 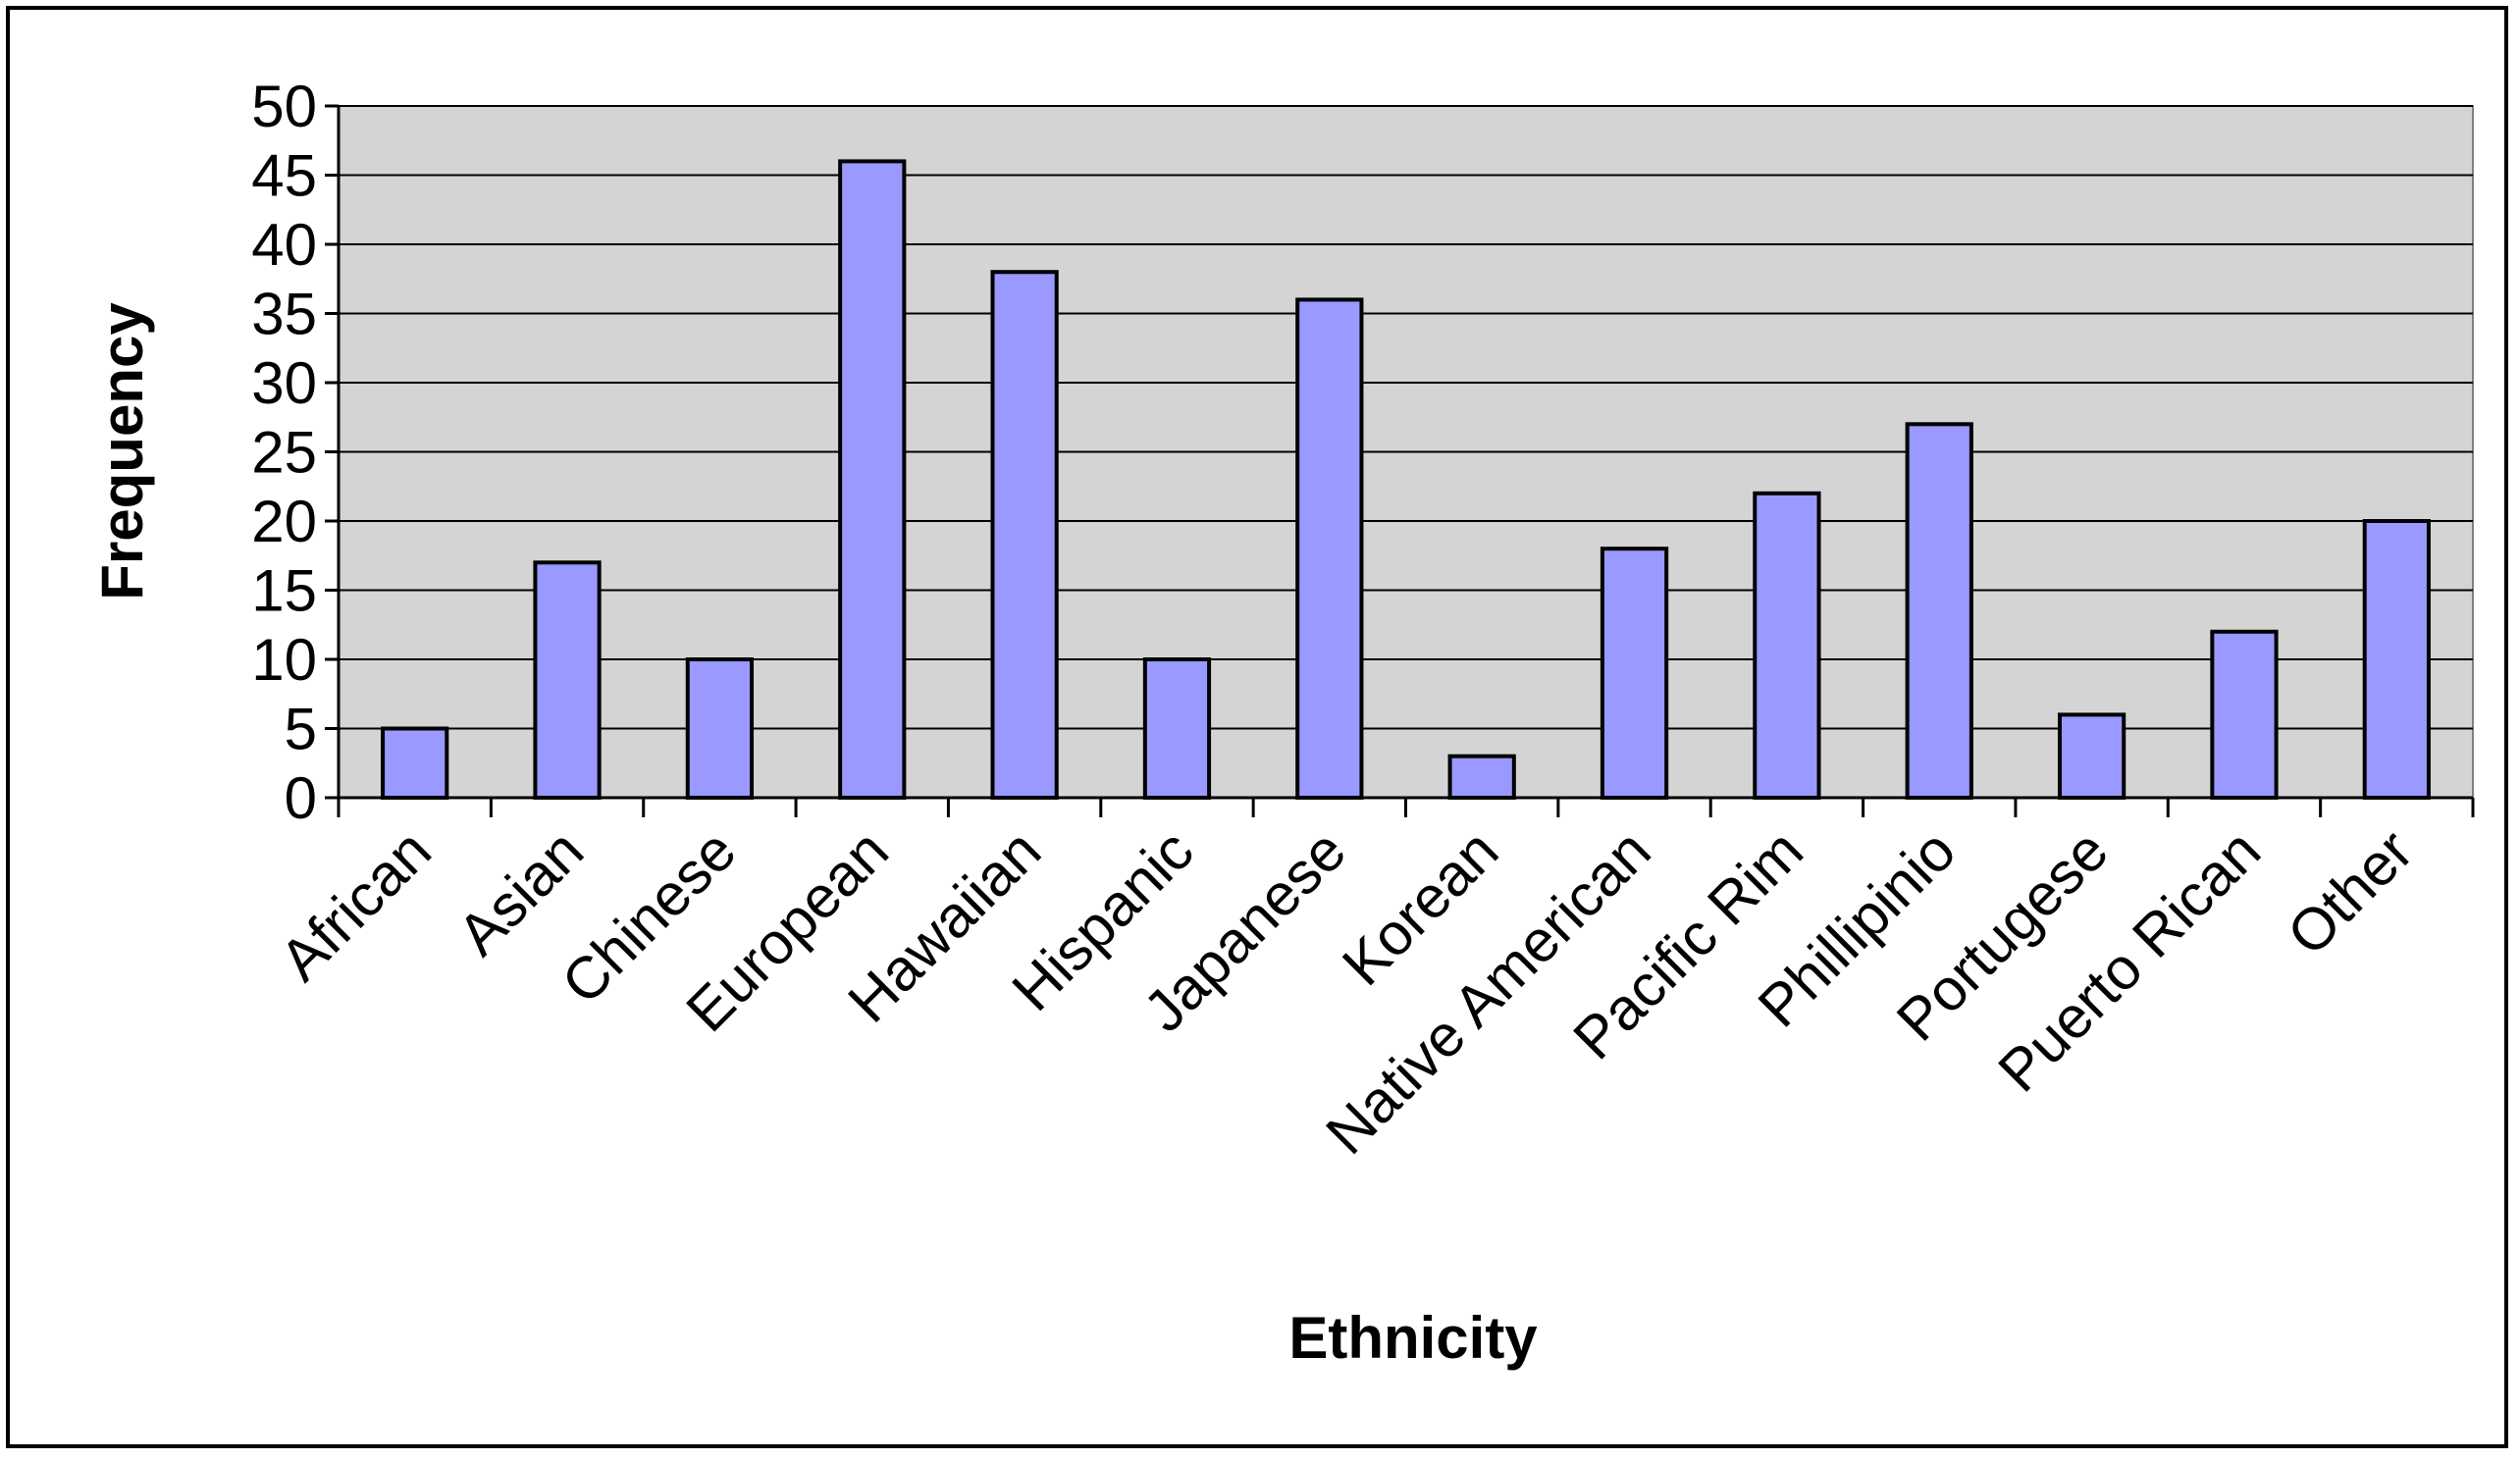 I want to click on x-axis-title: Ethnicity, so click(x=1413, y=1338).